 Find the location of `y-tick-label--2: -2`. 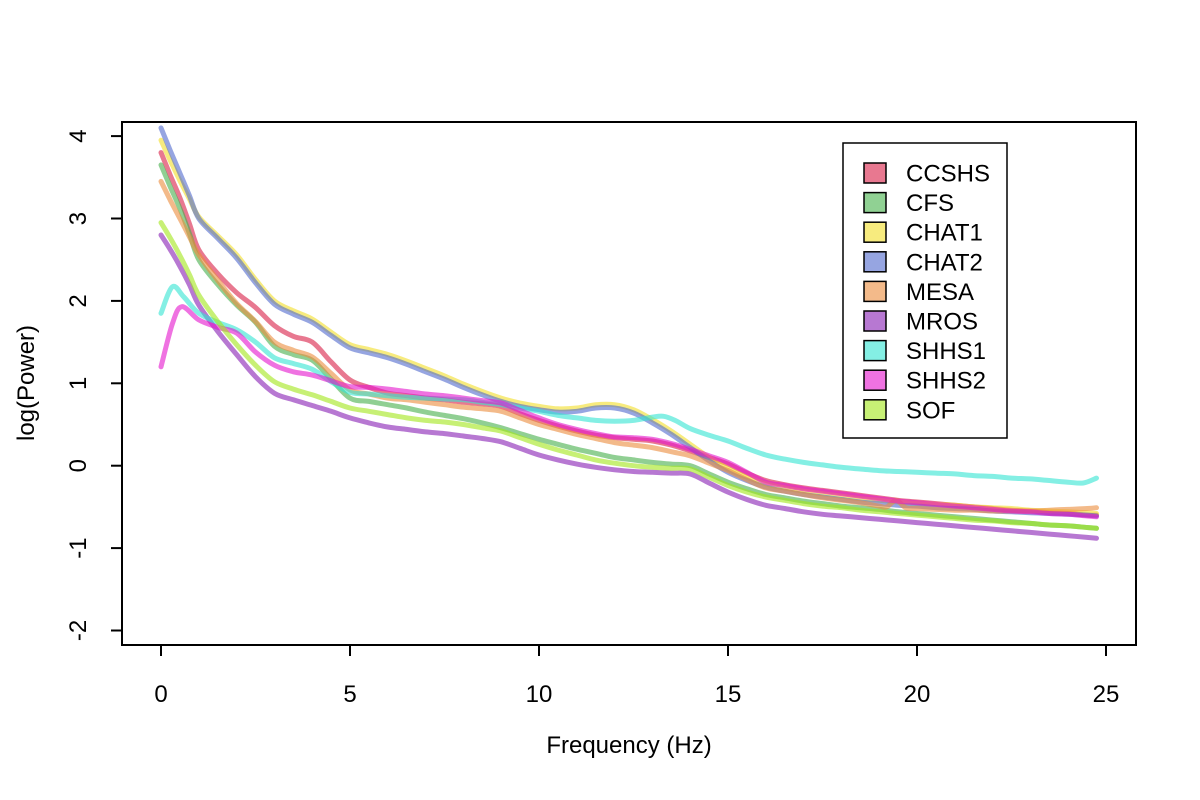

y-tick-label--2: -2 is located at coordinates (78, 630).